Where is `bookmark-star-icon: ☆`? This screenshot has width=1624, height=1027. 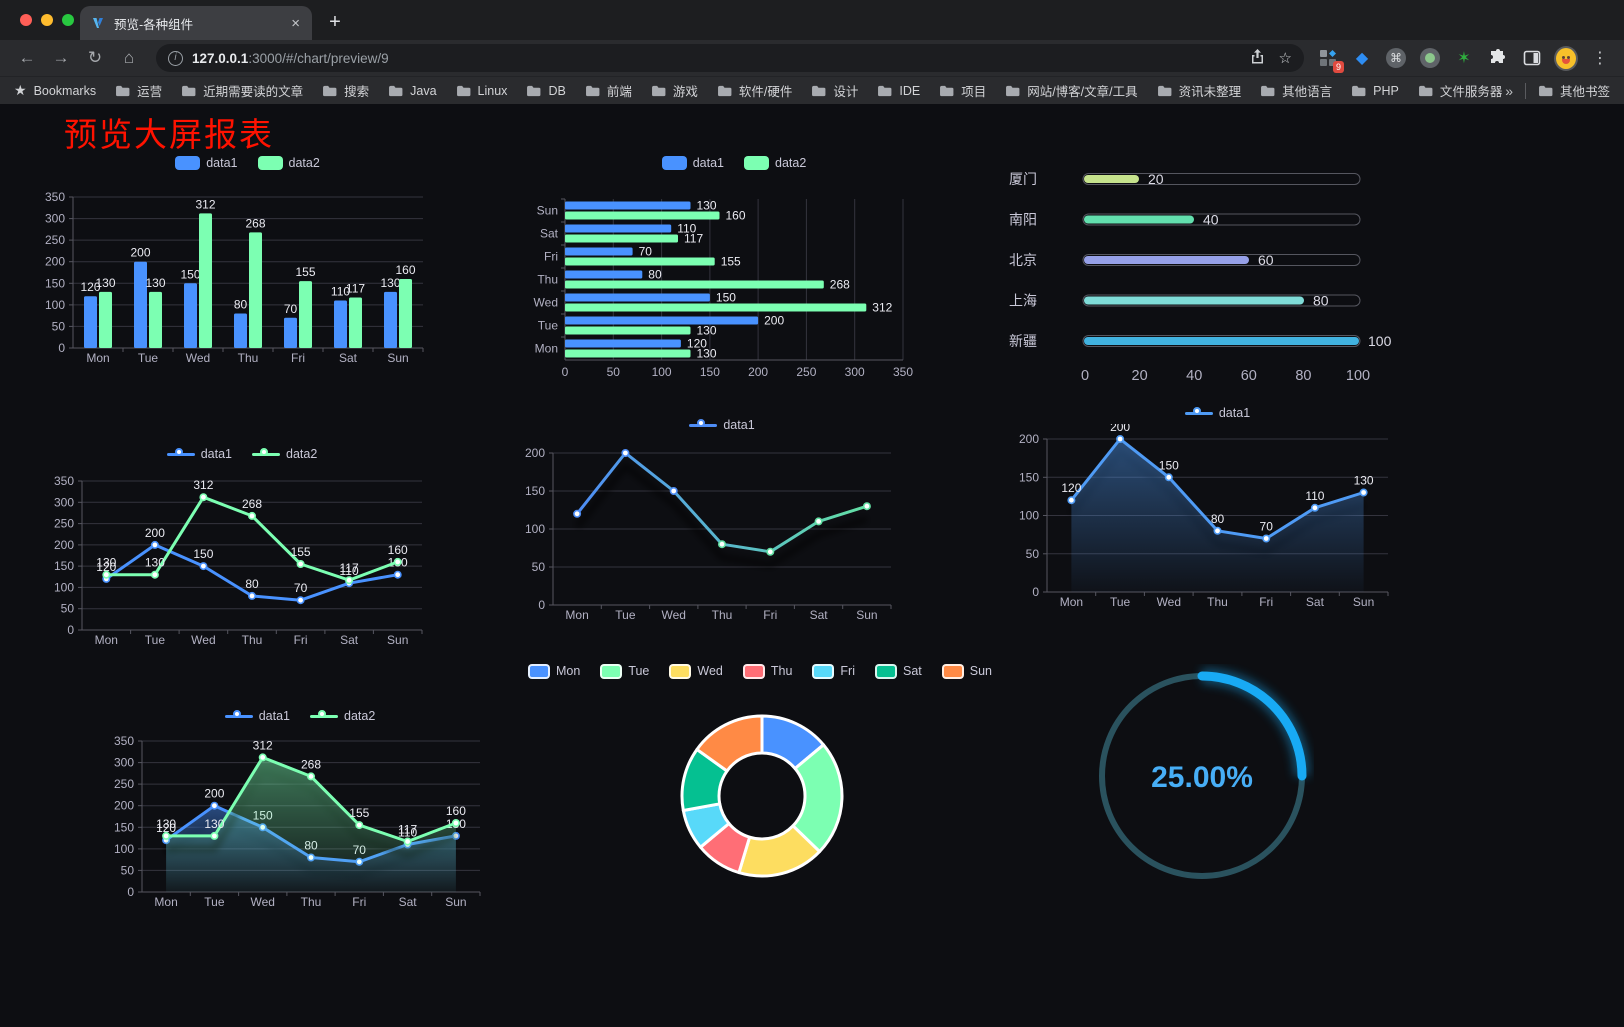 bookmark-star-icon: ☆ is located at coordinates (1285, 58).